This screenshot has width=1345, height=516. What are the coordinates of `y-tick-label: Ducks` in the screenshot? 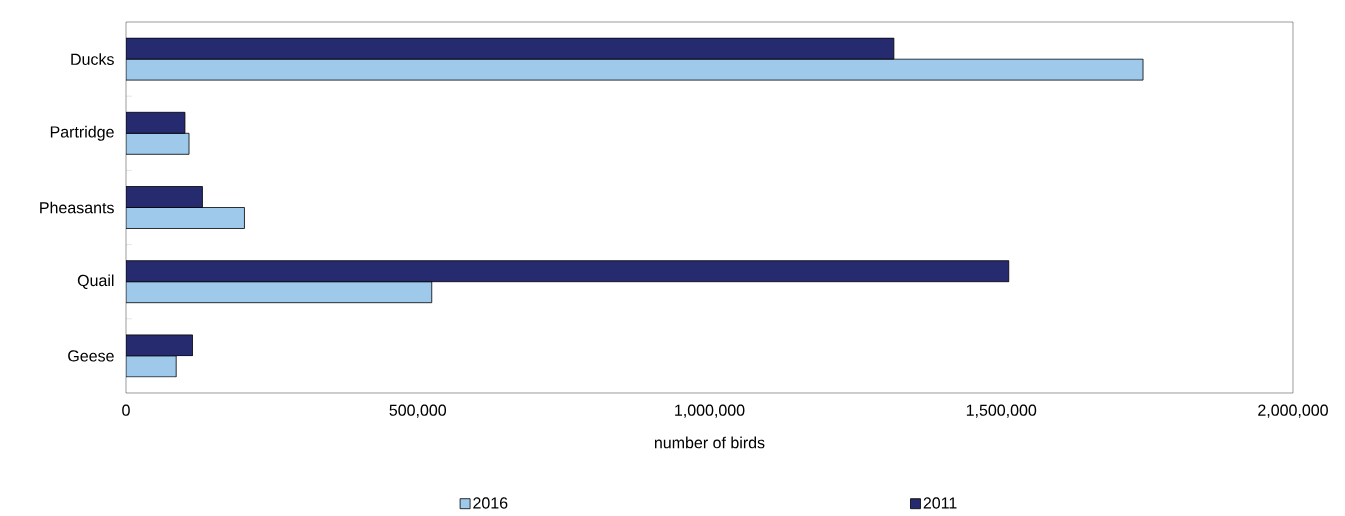 It's located at (92, 59).